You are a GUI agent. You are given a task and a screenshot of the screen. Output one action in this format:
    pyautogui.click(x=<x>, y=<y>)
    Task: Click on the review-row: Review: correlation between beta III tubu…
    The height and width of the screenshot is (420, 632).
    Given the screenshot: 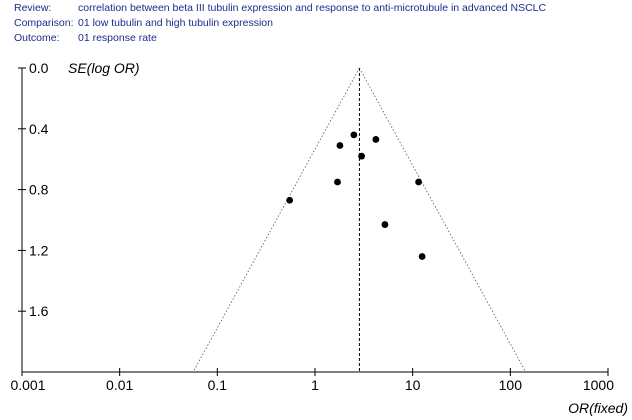 What is the action you would take?
    pyautogui.click(x=280, y=8)
    